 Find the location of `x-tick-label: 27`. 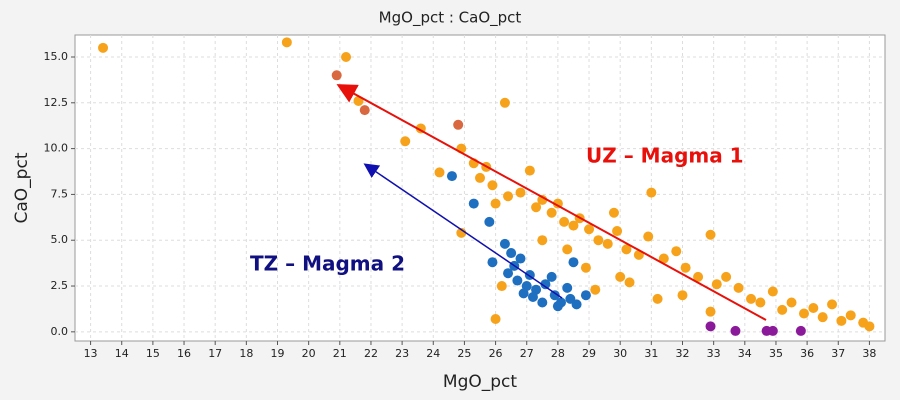

x-tick-label: 27 is located at coordinates (527, 353).